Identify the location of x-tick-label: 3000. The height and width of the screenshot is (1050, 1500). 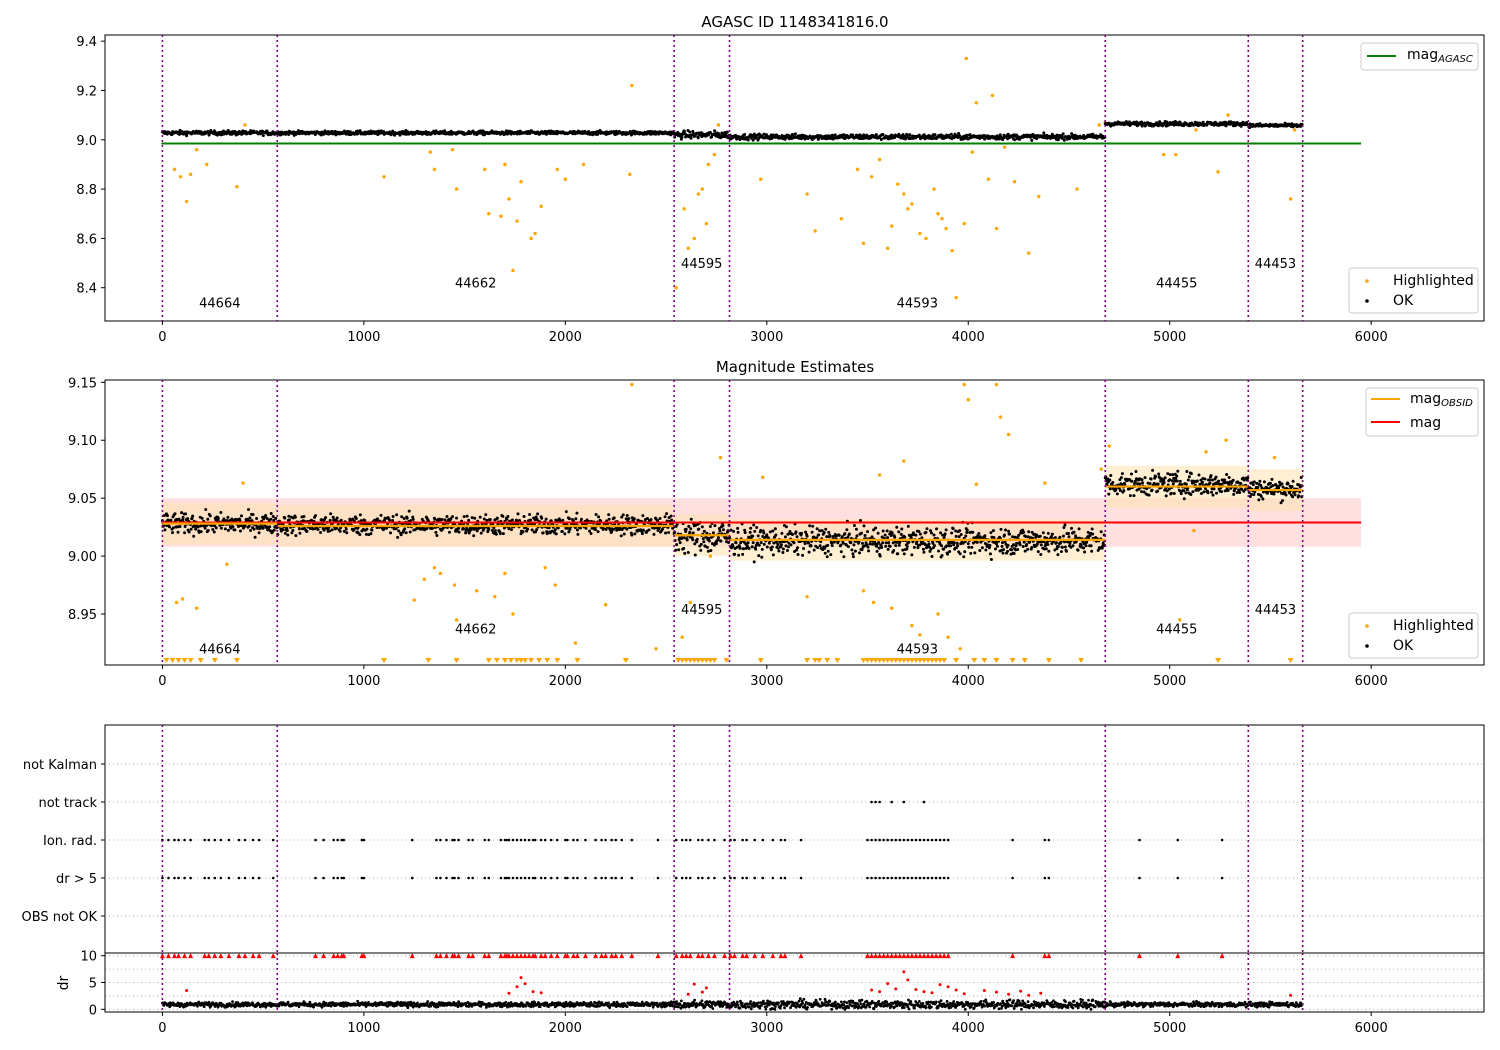
(766, 337).